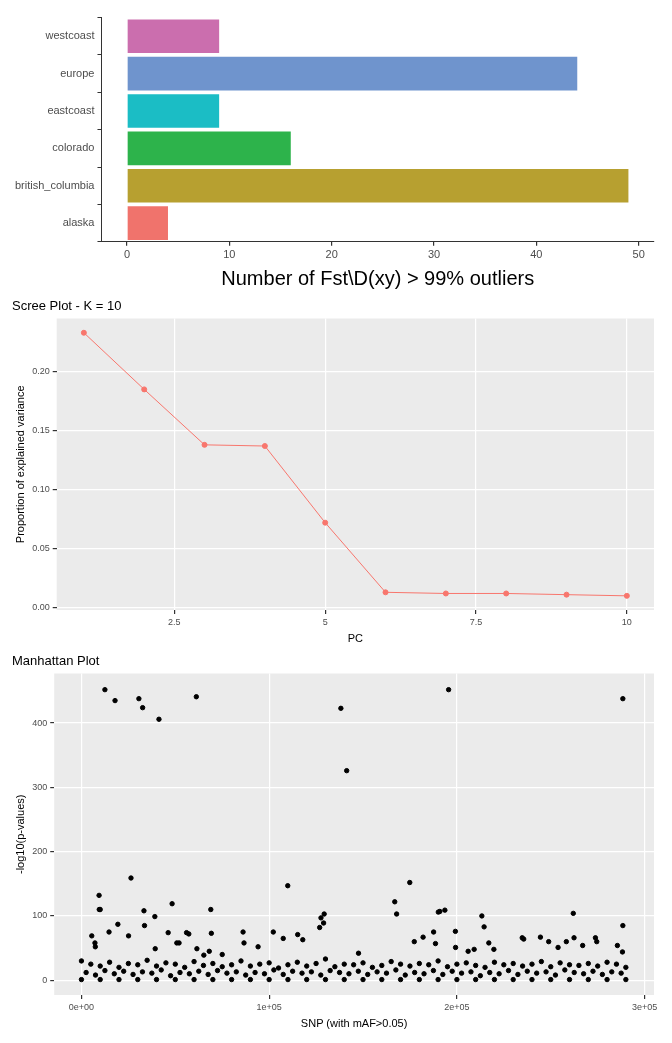  Describe the element at coordinates (69, 35) in the screenshot. I see `y-tick-label: westcoast` at that location.